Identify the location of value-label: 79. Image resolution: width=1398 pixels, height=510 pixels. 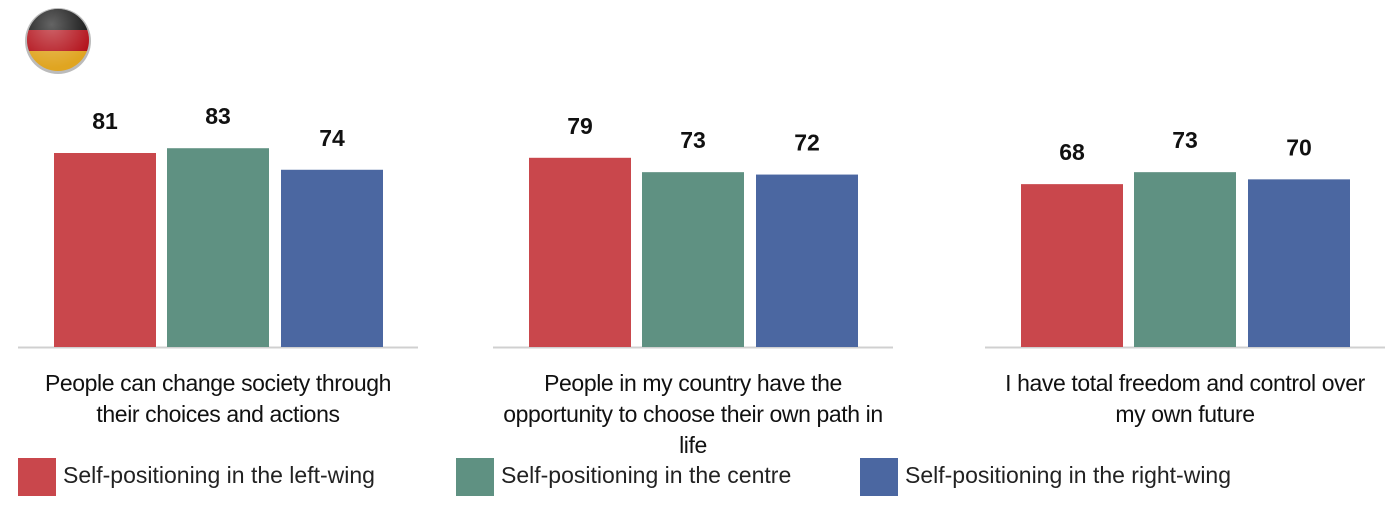
(580, 126).